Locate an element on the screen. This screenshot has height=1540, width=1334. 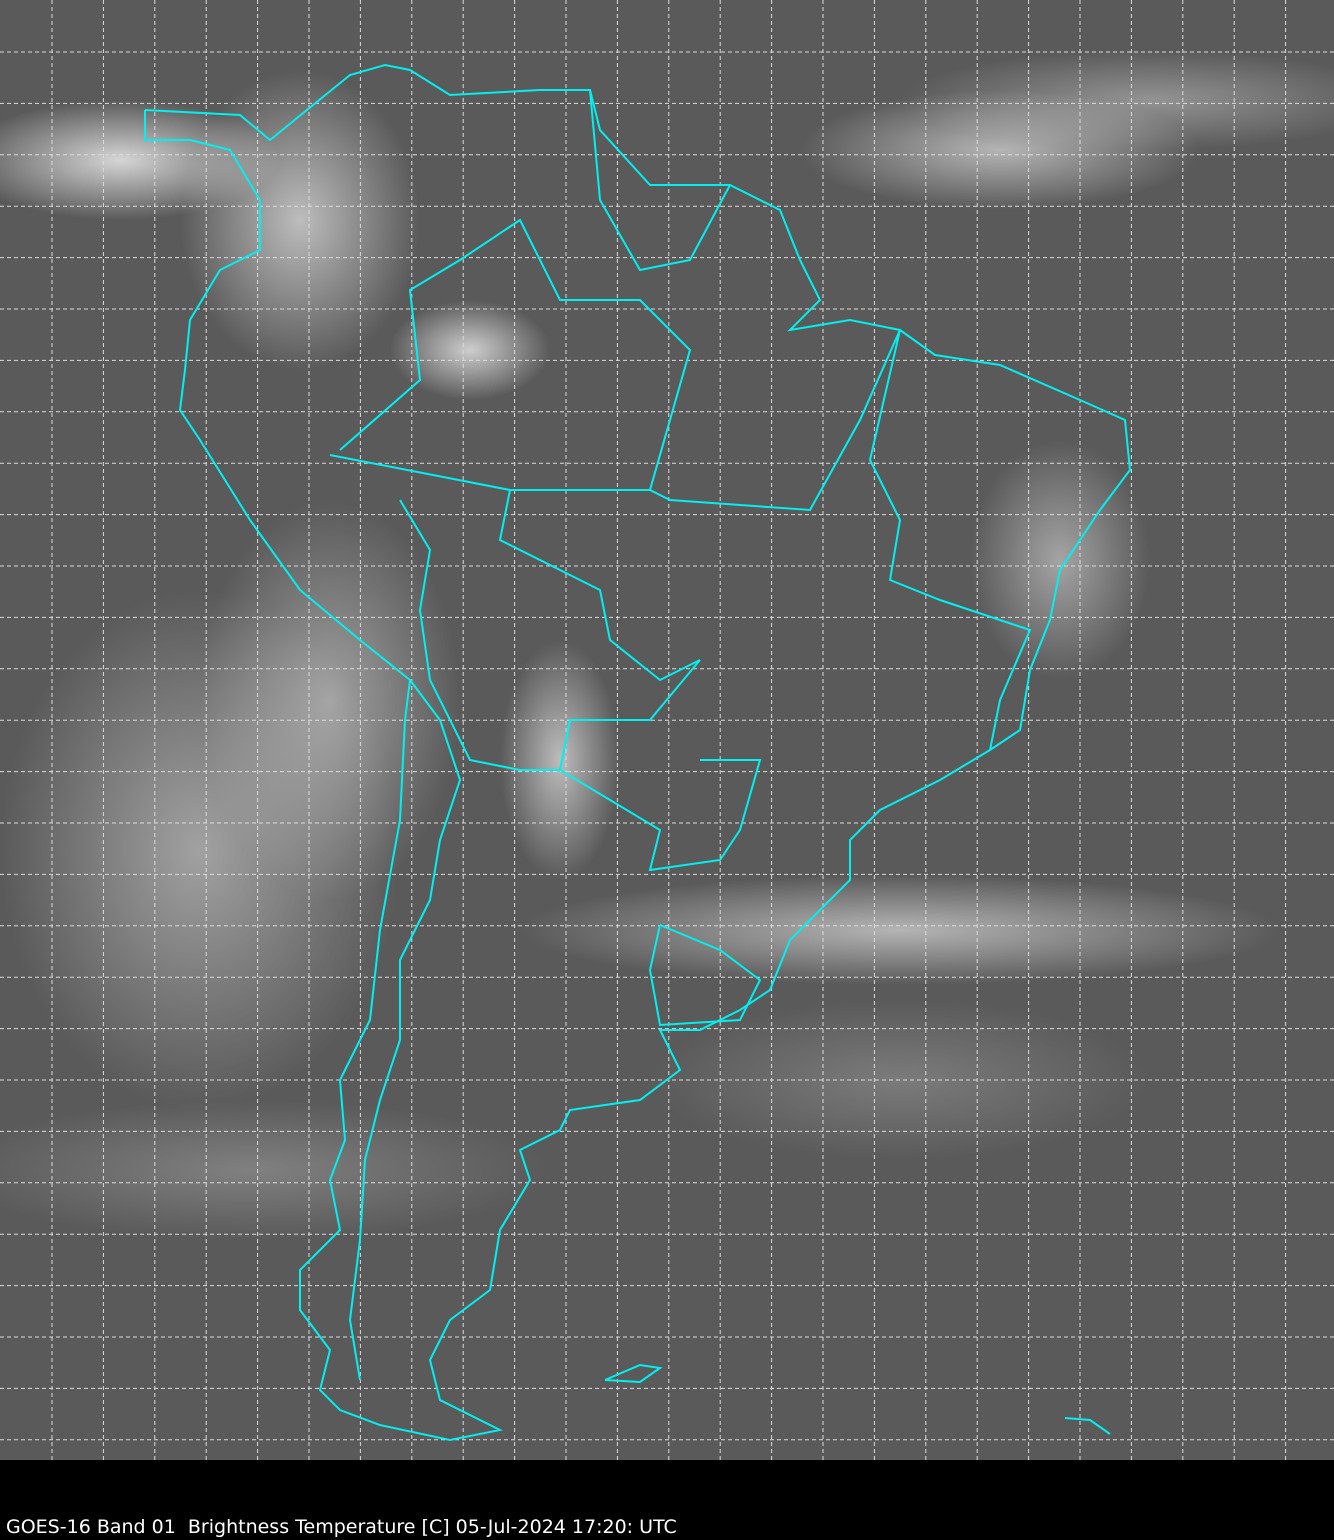
border-bolivia is located at coordinates (550, 630).